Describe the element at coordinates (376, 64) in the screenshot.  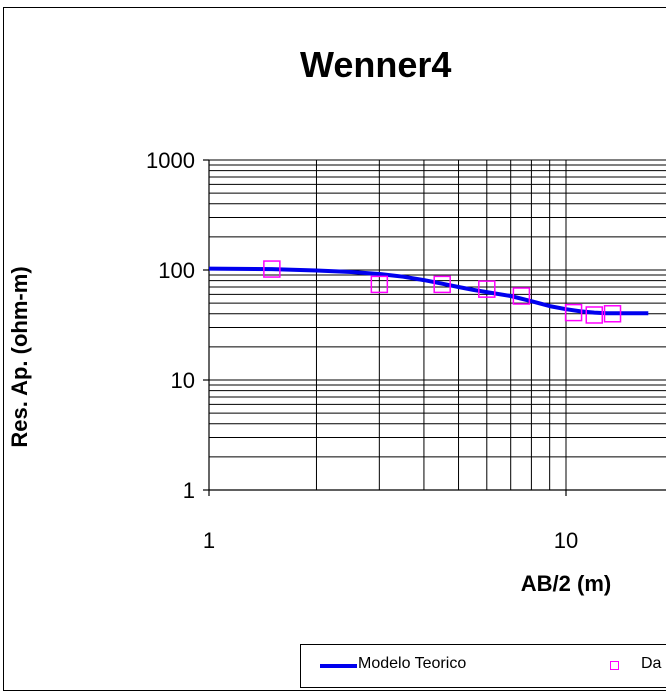
I see `chart-title: Wenner4` at that location.